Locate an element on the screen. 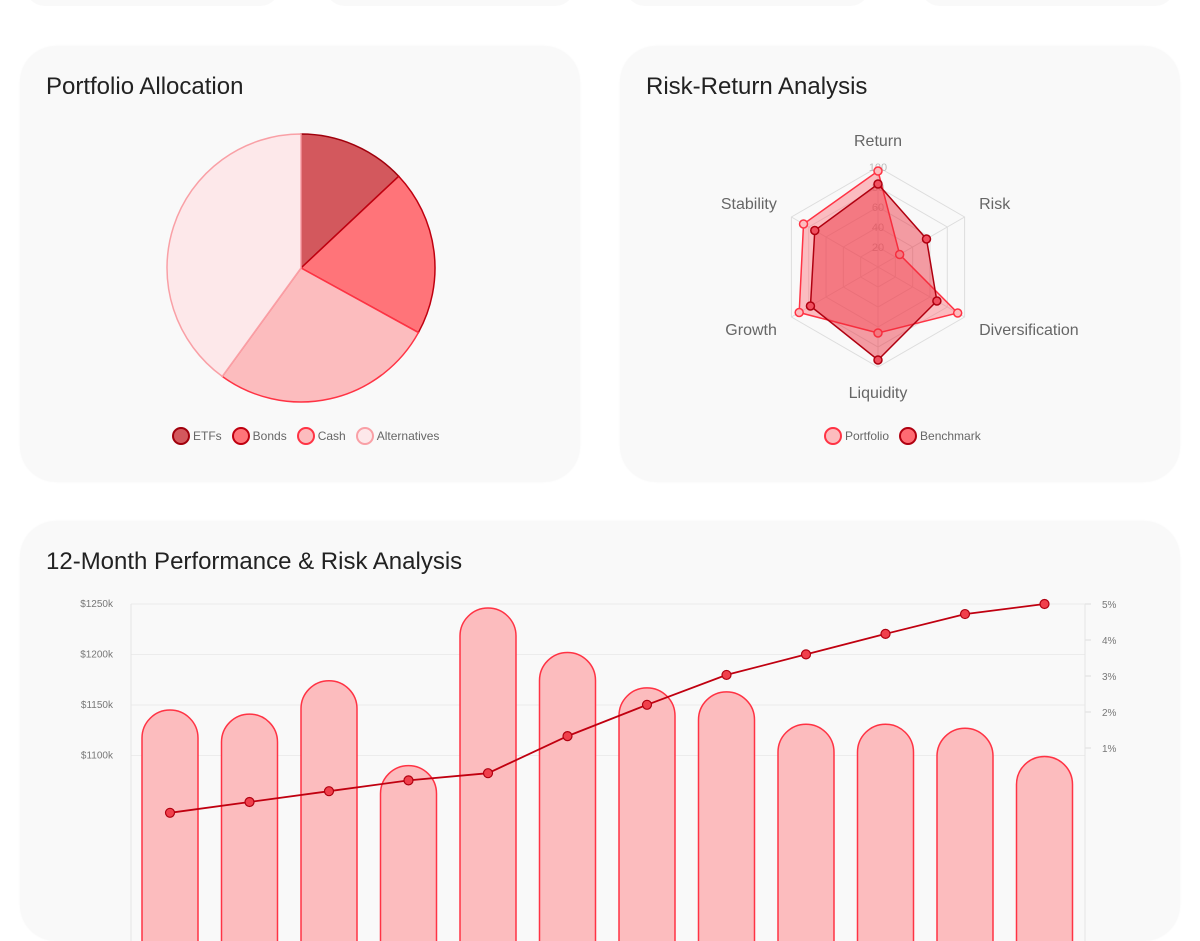 The height and width of the screenshot is (941, 1200). radar-legend-item: Benchmark is located at coordinates (940, 436).